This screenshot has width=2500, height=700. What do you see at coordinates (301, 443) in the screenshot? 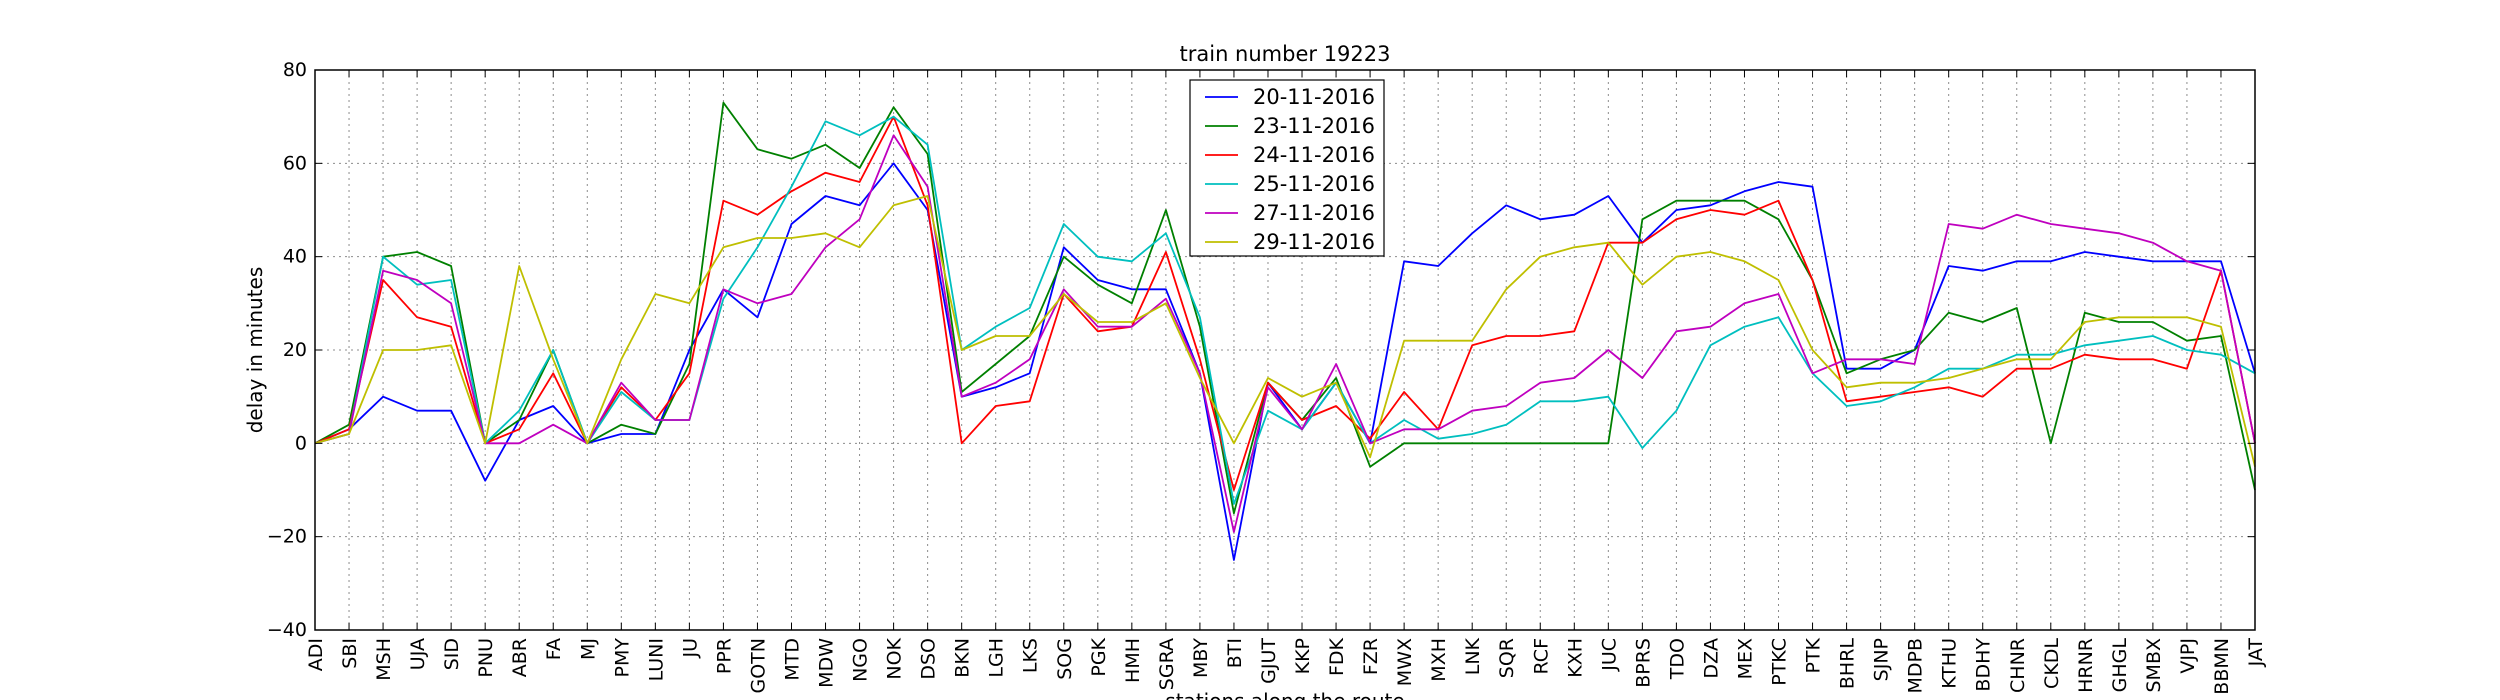
I see `y-tick-label: 0` at bounding box center [301, 443].